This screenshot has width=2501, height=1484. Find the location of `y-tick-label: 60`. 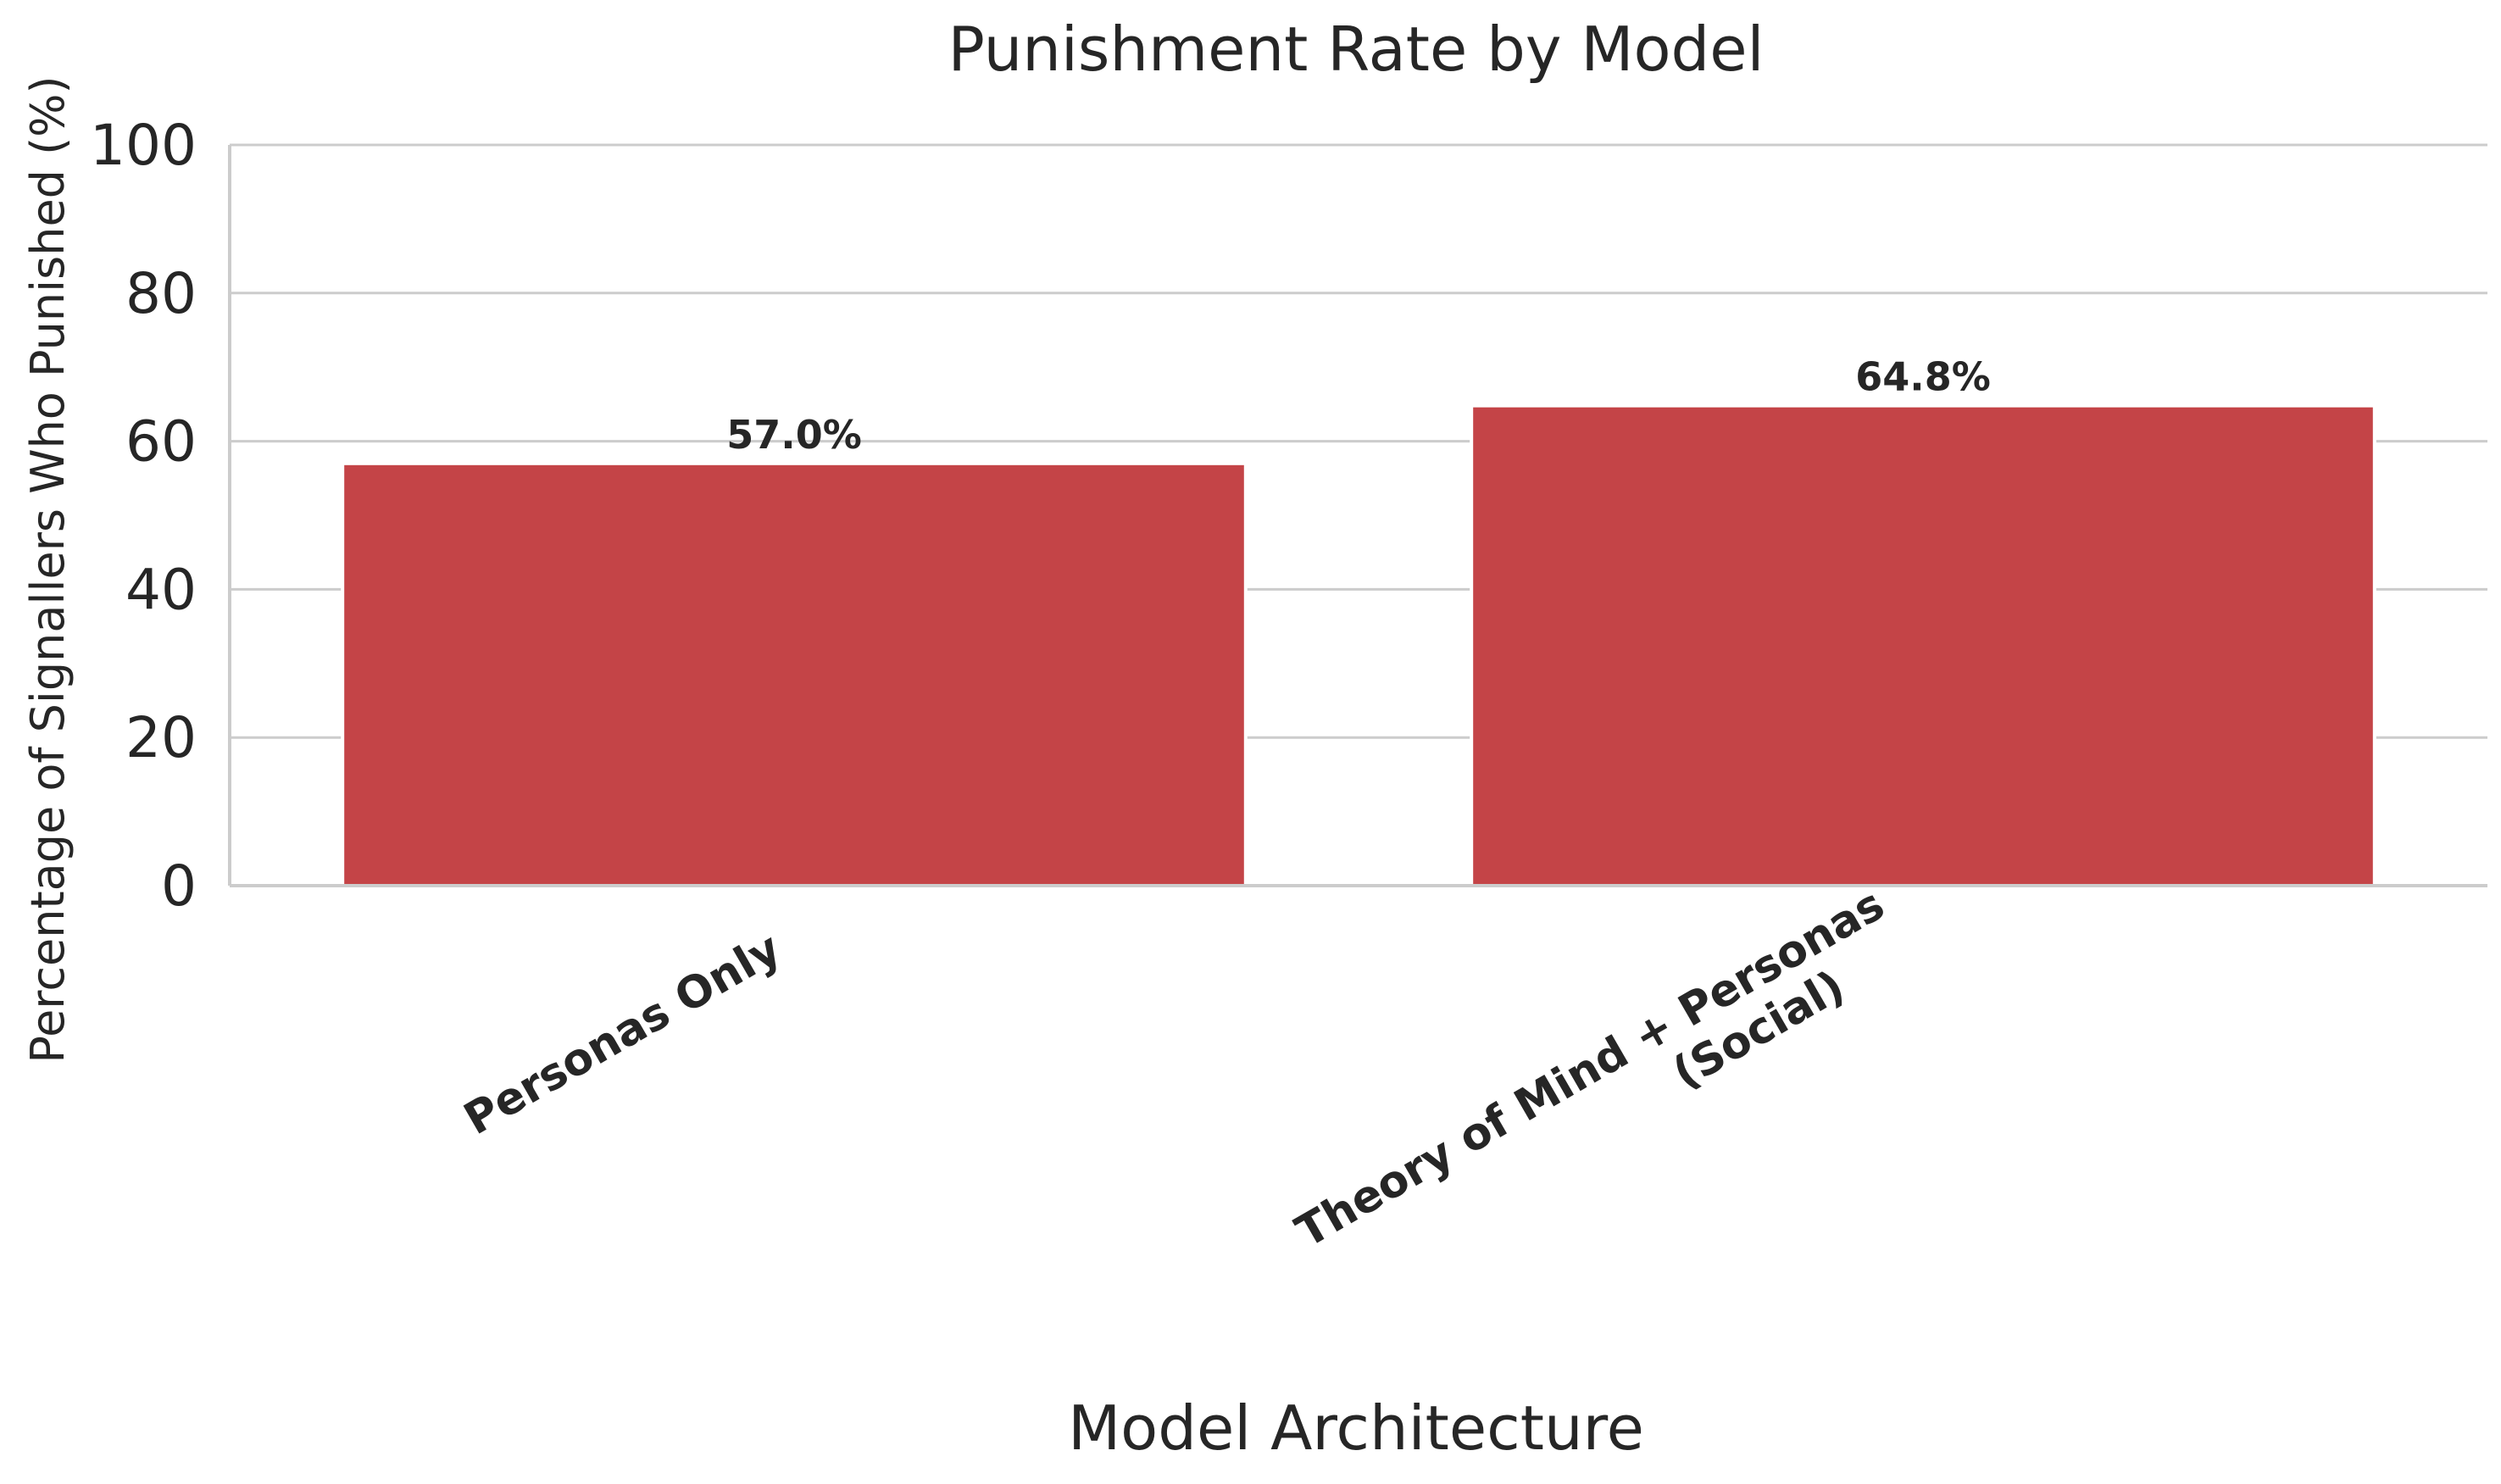

y-tick-label: 60 is located at coordinates (161, 442).